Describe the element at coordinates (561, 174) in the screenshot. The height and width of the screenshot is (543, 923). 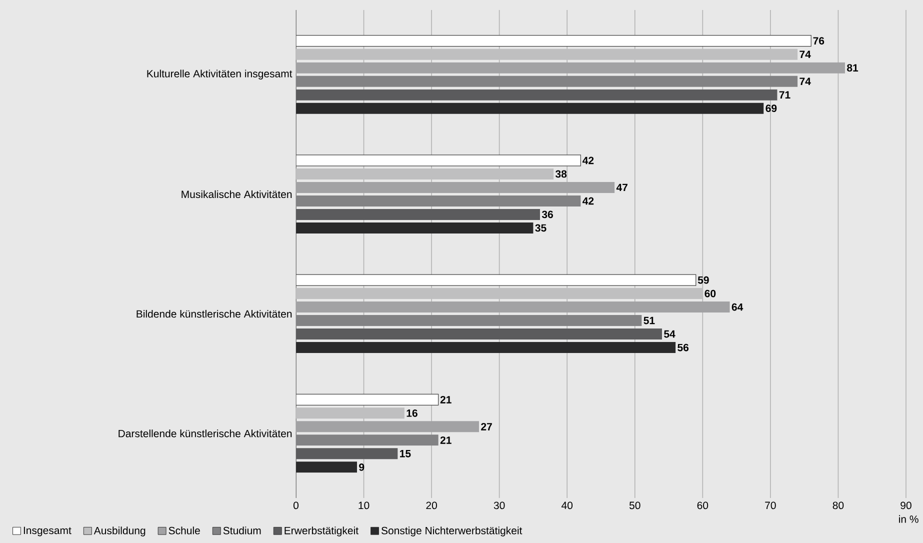
I see `data-label: 38` at that location.